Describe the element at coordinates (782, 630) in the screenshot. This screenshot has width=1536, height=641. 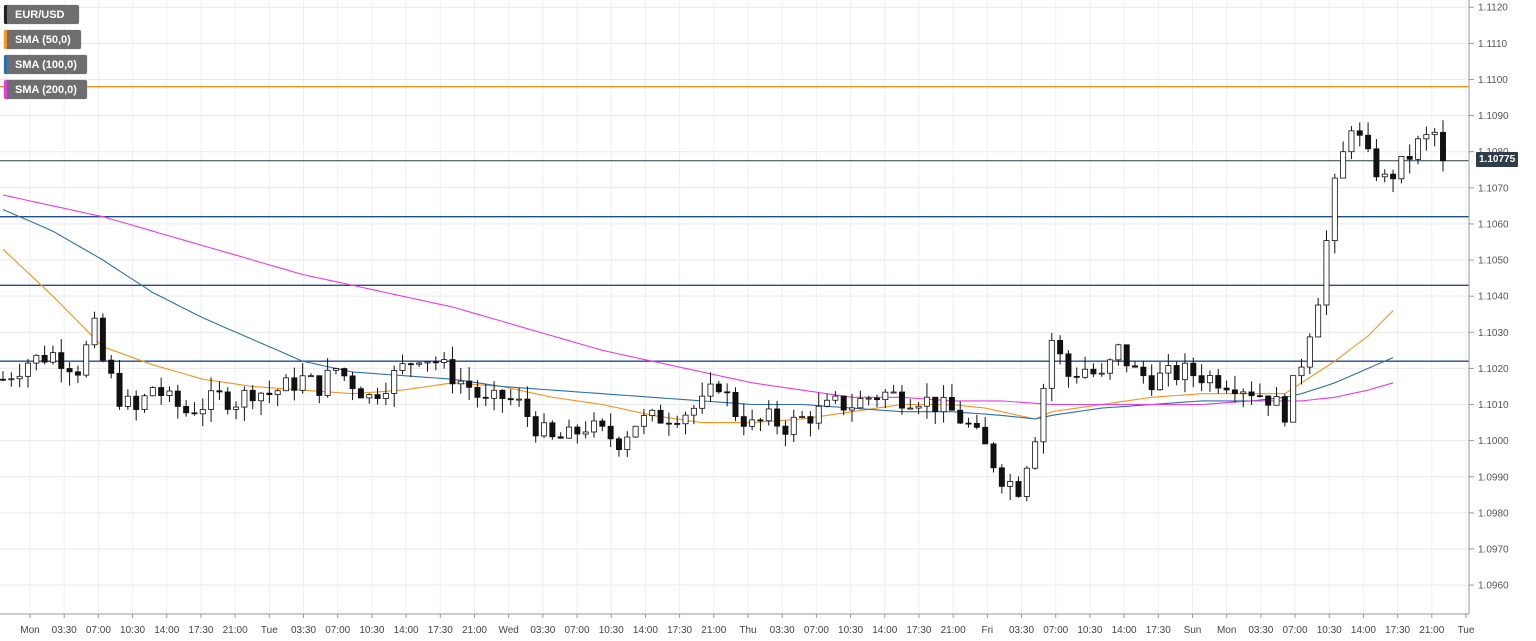
I see `x-tick-label: 03:30` at that location.